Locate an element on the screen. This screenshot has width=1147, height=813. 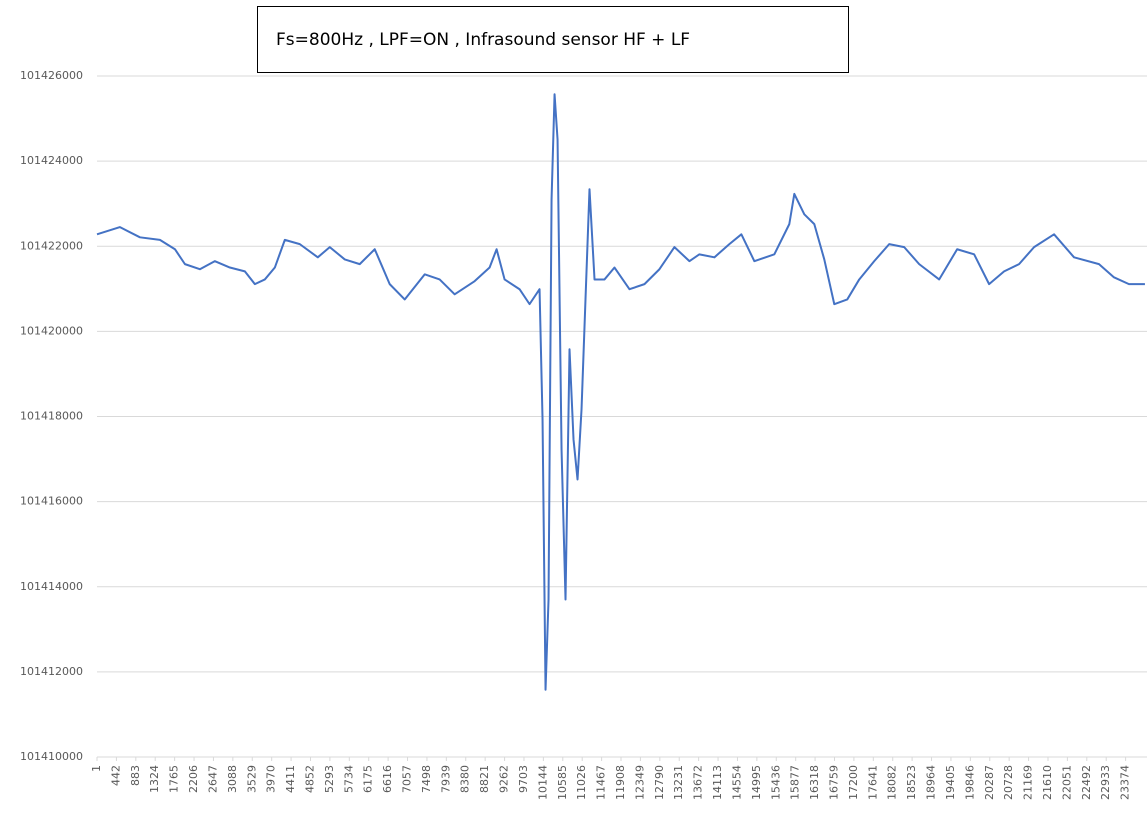
x-tick-label: 3088 is located at coordinates (232, 779).